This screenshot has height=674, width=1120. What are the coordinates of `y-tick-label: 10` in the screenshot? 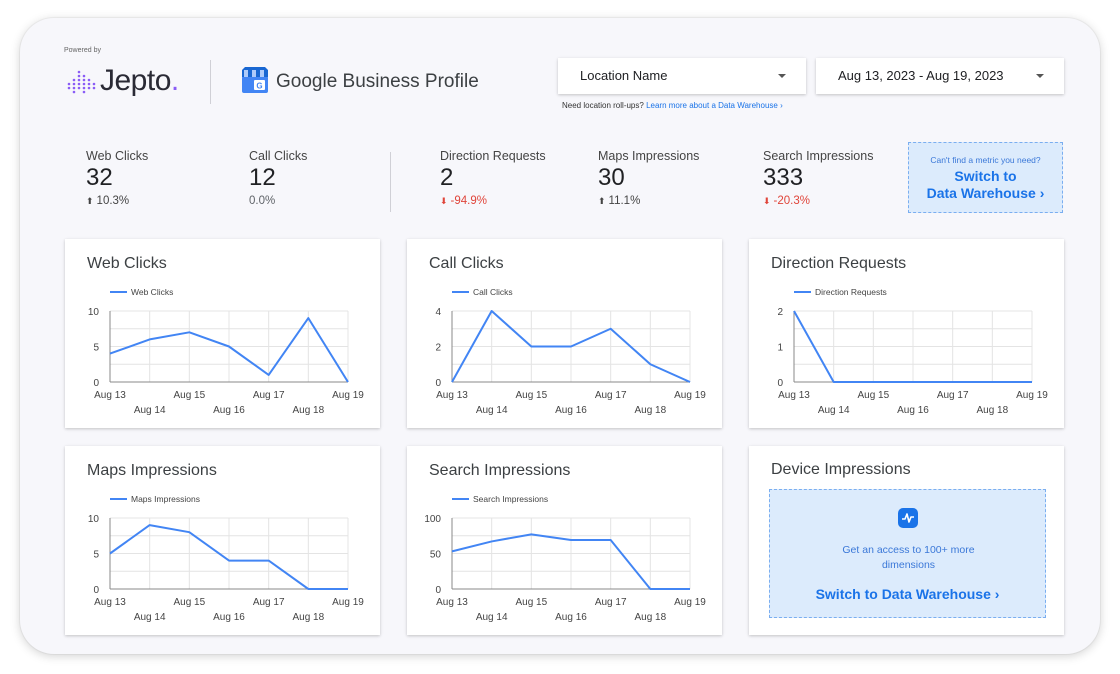 It's located at (94, 312).